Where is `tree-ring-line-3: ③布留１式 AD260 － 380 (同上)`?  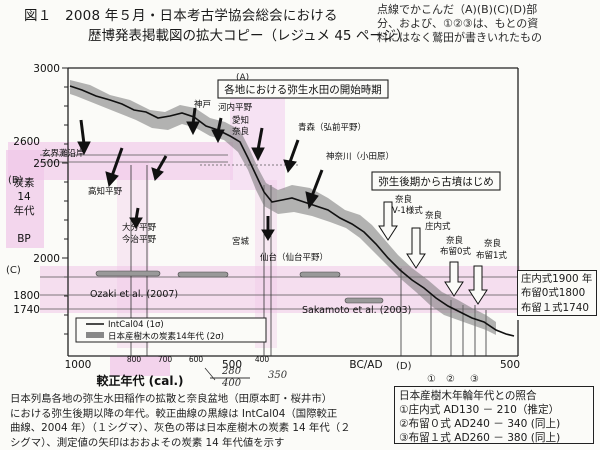 tree-ring-line-3: ③布留１式 AD260 － 380 (同上) is located at coordinates (480, 438).